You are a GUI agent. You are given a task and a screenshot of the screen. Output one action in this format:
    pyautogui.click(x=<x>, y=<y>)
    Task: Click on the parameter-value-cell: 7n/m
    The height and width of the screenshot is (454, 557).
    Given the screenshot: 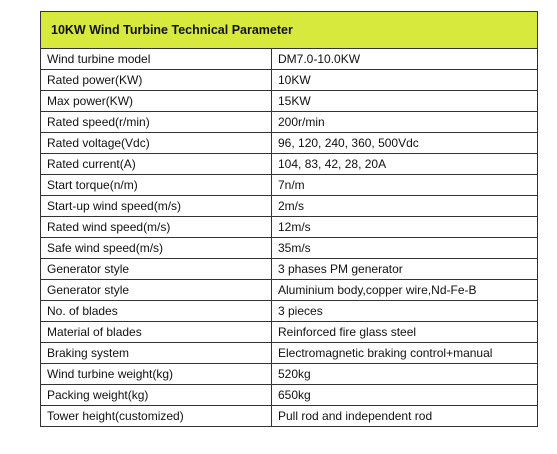 What is the action you would take?
    pyautogui.click(x=404, y=185)
    